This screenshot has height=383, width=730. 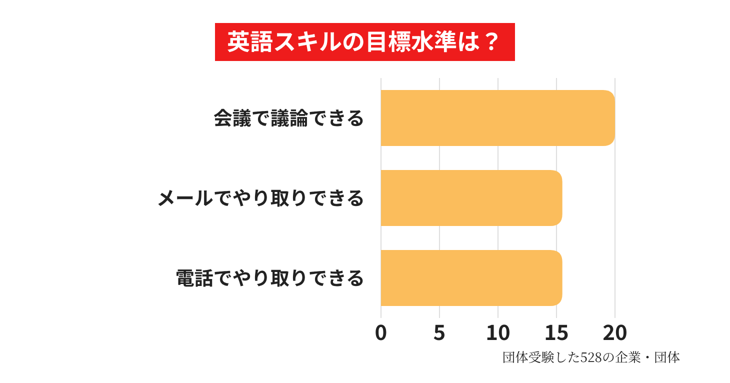 I want to click on x-tick-label: 15, so click(x=556, y=332).